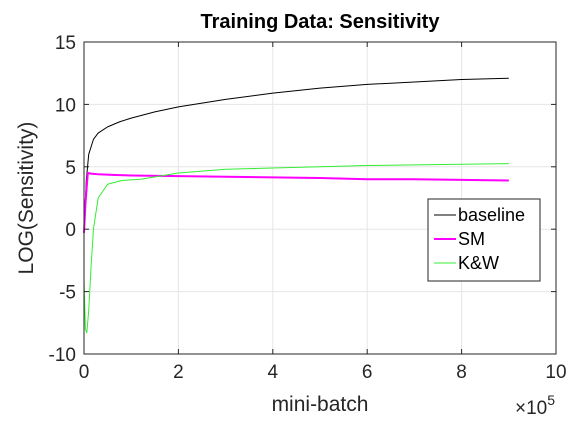  What do you see at coordinates (491, 215) in the screenshot?
I see `legend-label-baseline: baseline` at bounding box center [491, 215].